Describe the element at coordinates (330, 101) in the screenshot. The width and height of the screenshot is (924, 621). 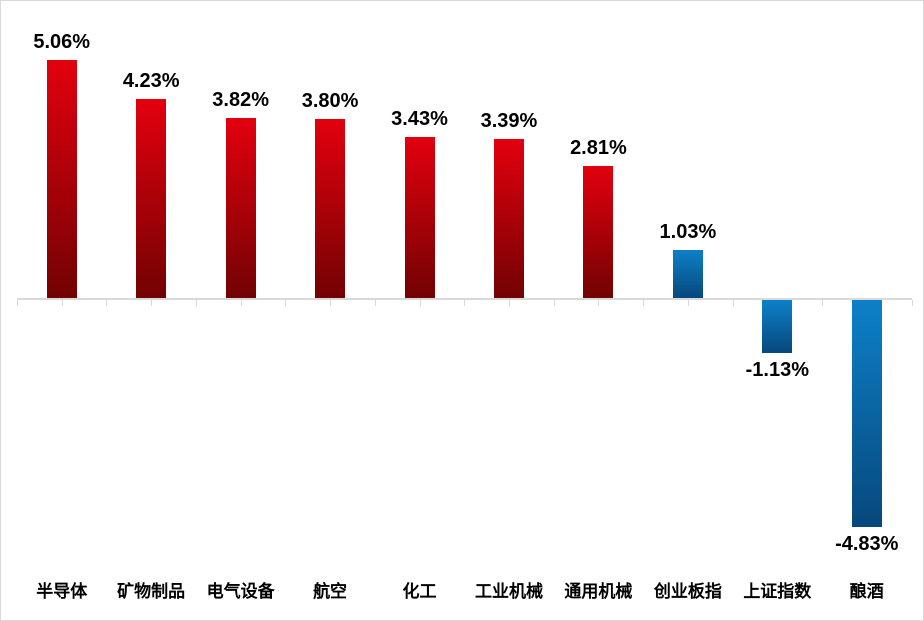
I see `bar-value-label: 3.80%` at that location.